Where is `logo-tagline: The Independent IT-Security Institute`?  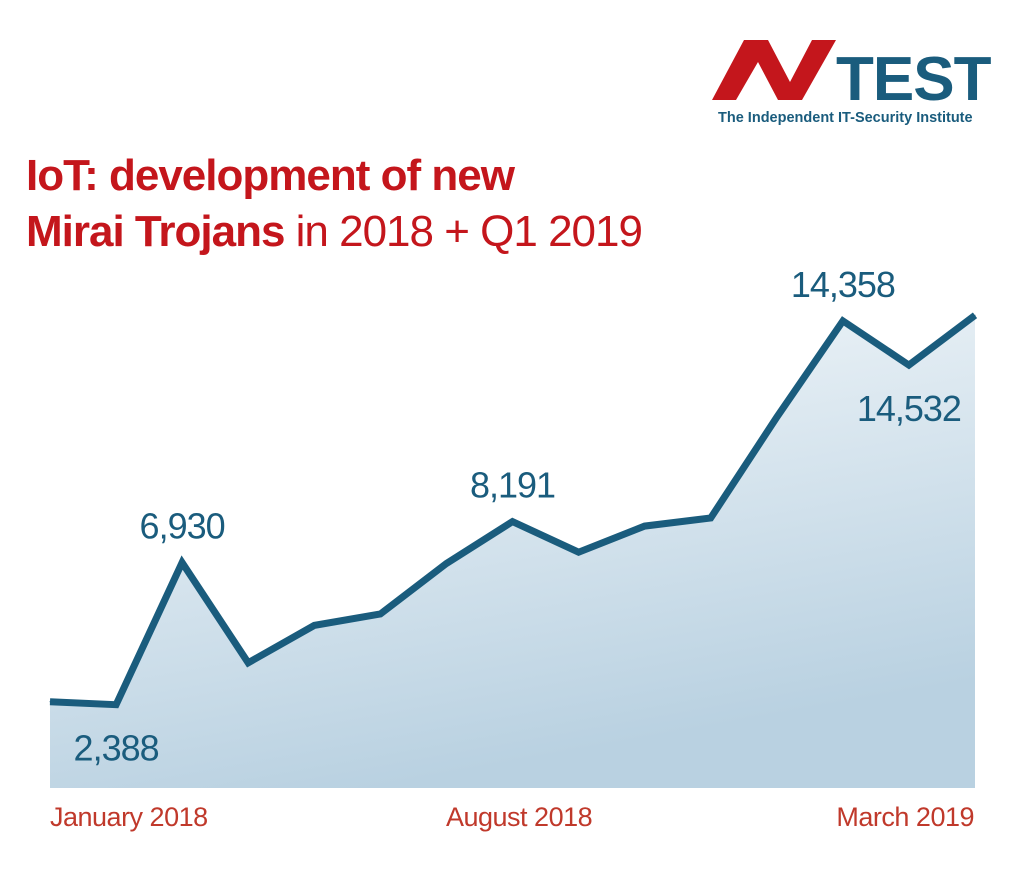 logo-tagline: The Independent IT-Security Institute is located at coordinates (845, 118).